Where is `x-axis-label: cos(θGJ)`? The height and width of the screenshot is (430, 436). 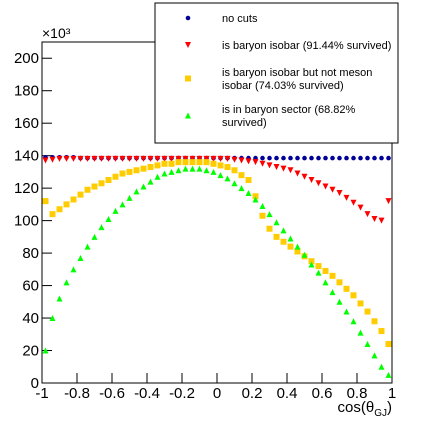
x-axis-label: cos(θGJ) is located at coordinates (365, 409).